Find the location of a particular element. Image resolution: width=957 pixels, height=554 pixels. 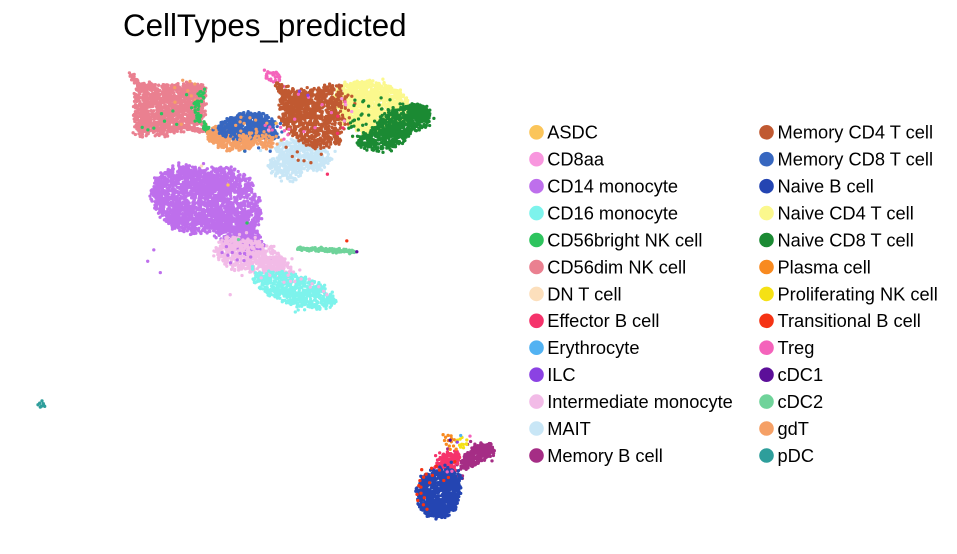

svg-text: CD56bright NK cell is located at coordinates (624, 239).